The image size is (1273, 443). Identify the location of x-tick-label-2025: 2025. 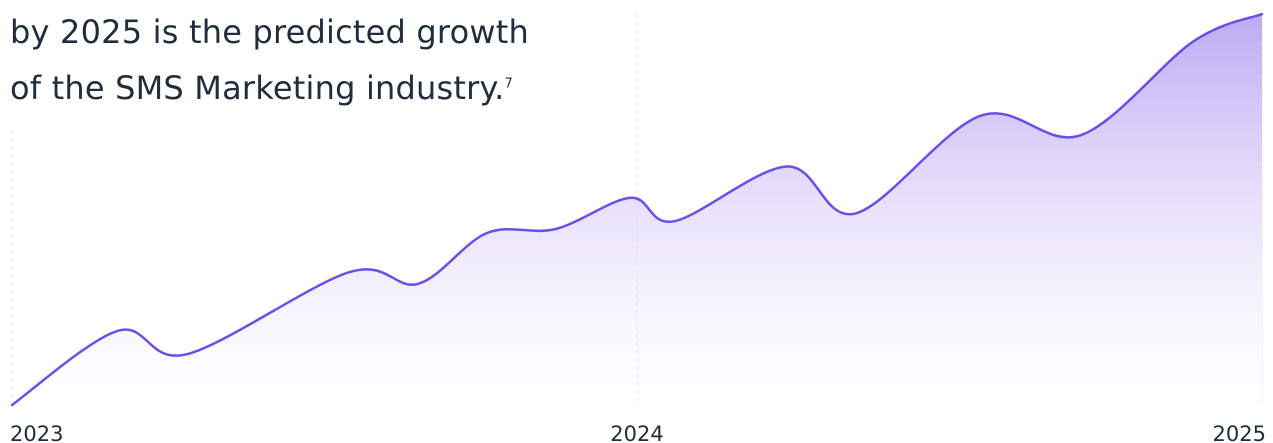
(1239, 432).